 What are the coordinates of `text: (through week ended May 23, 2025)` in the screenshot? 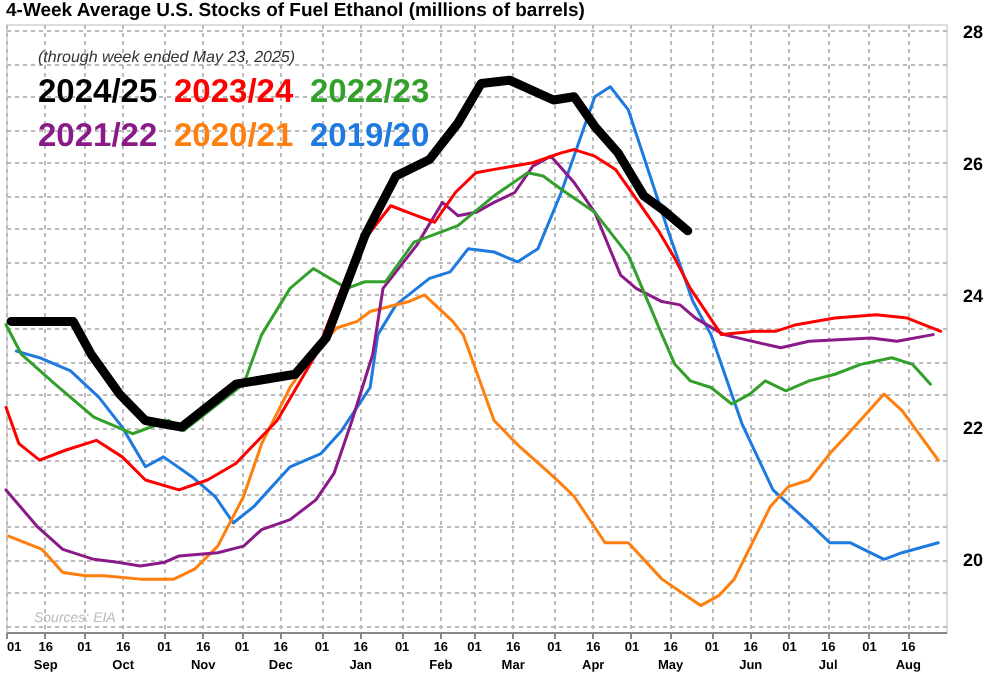 It's located at (167, 57).